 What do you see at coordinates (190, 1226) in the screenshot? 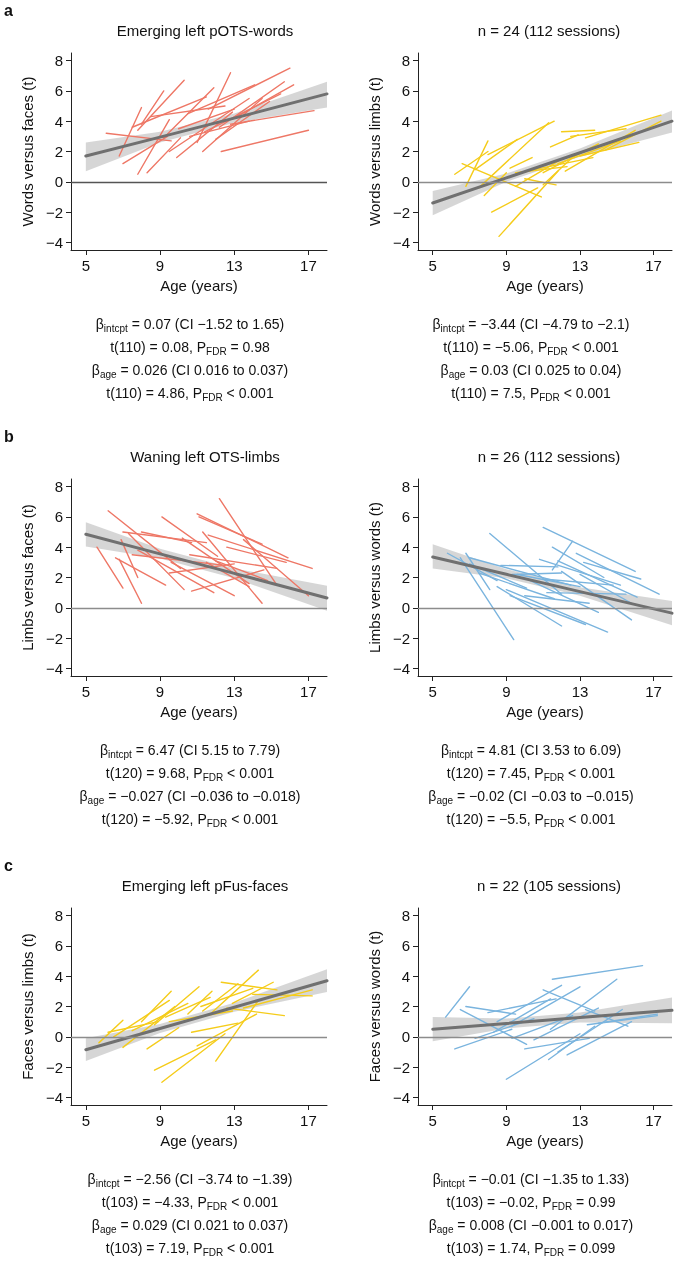
I see `text: β$_{age}$ = 0.029 (CI 0.021 to 0.037)` at bounding box center [190, 1226].